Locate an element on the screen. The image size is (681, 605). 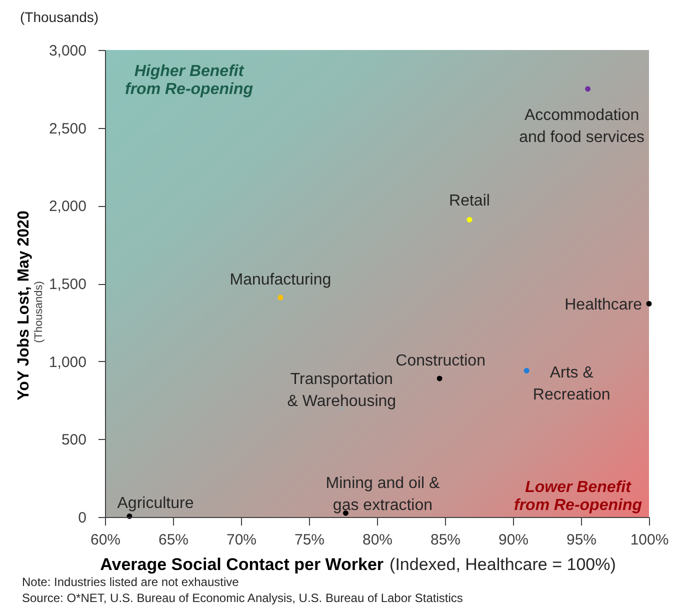
x-axis-title: Average Social Contact per Worker (Indexed, Healthcare = 100%) is located at coordinates (358, 564).